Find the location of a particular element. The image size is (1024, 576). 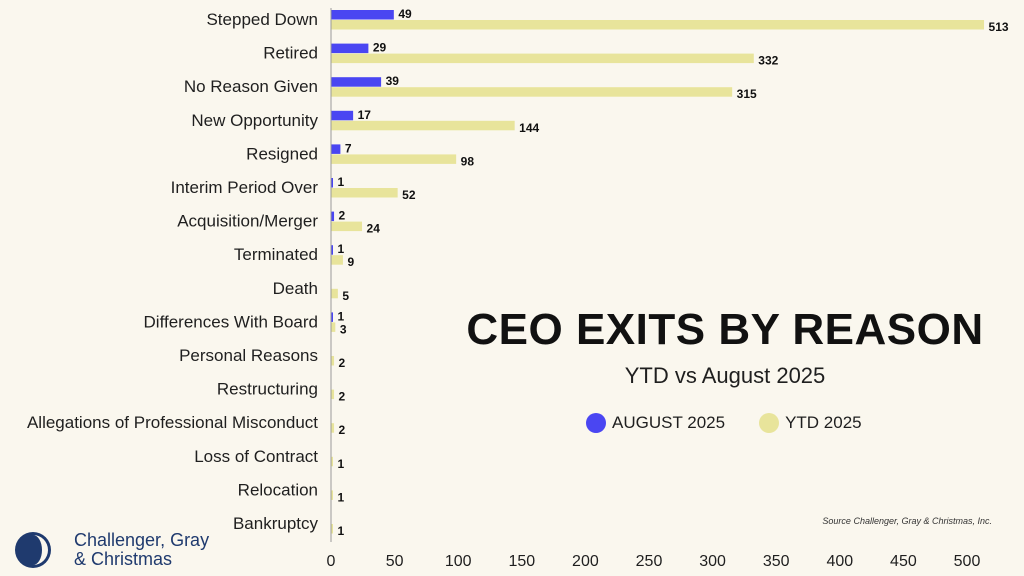

category-label-no-reason-given: No Reason Given is located at coordinates (251, 86).